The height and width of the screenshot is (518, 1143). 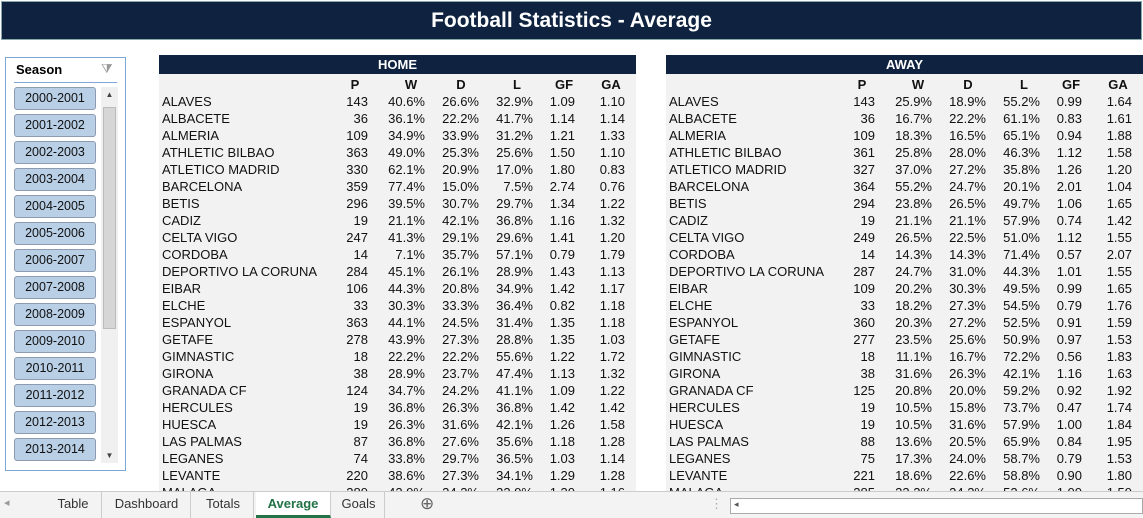 What do you see at coordinates (612, 152) in the screenshot?
I see `cell-ga: 1.10` at bounding box center [612, 152].